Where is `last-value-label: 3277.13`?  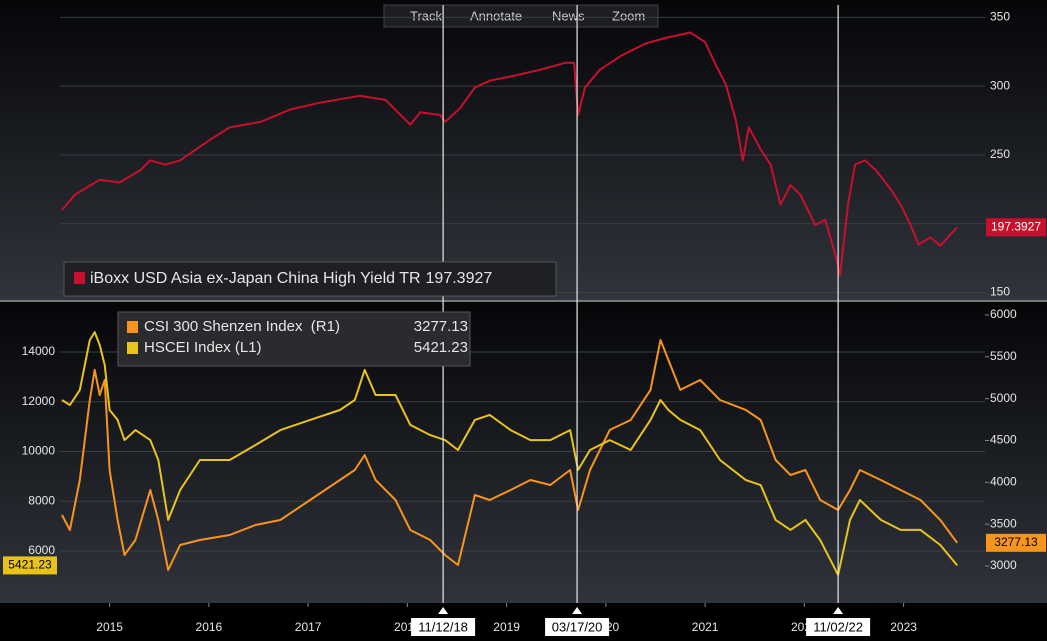 last-value-label: 3277.13 is located at coordinates (1016, 542).